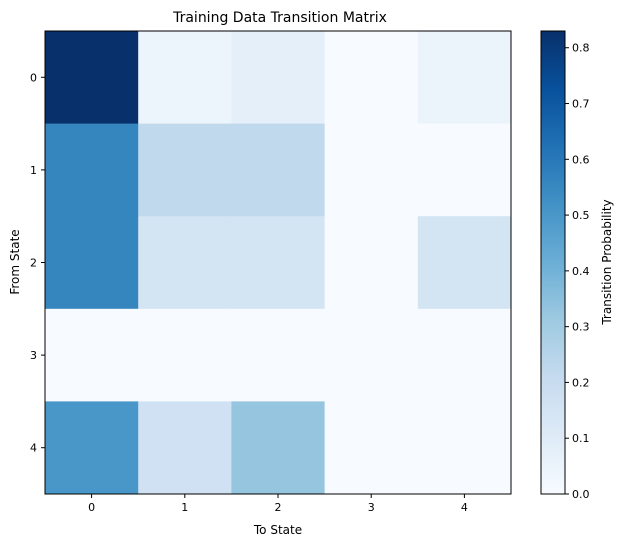 The height and width of the screenshot is (547, 625). I want to click on colorbar-tick-label: 0.6, so click(581, 159).